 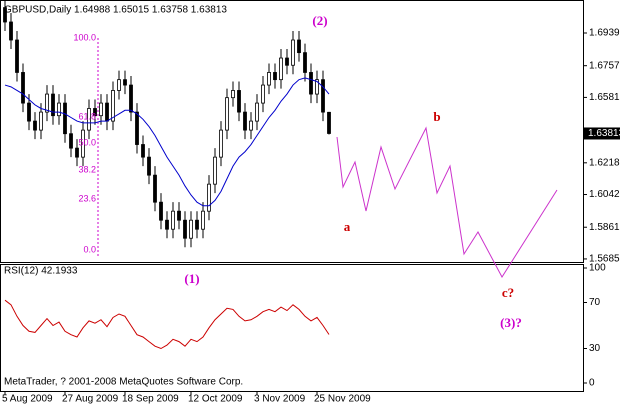 I want to click on fibo-label: 0.0, so click(x=89, y=249).